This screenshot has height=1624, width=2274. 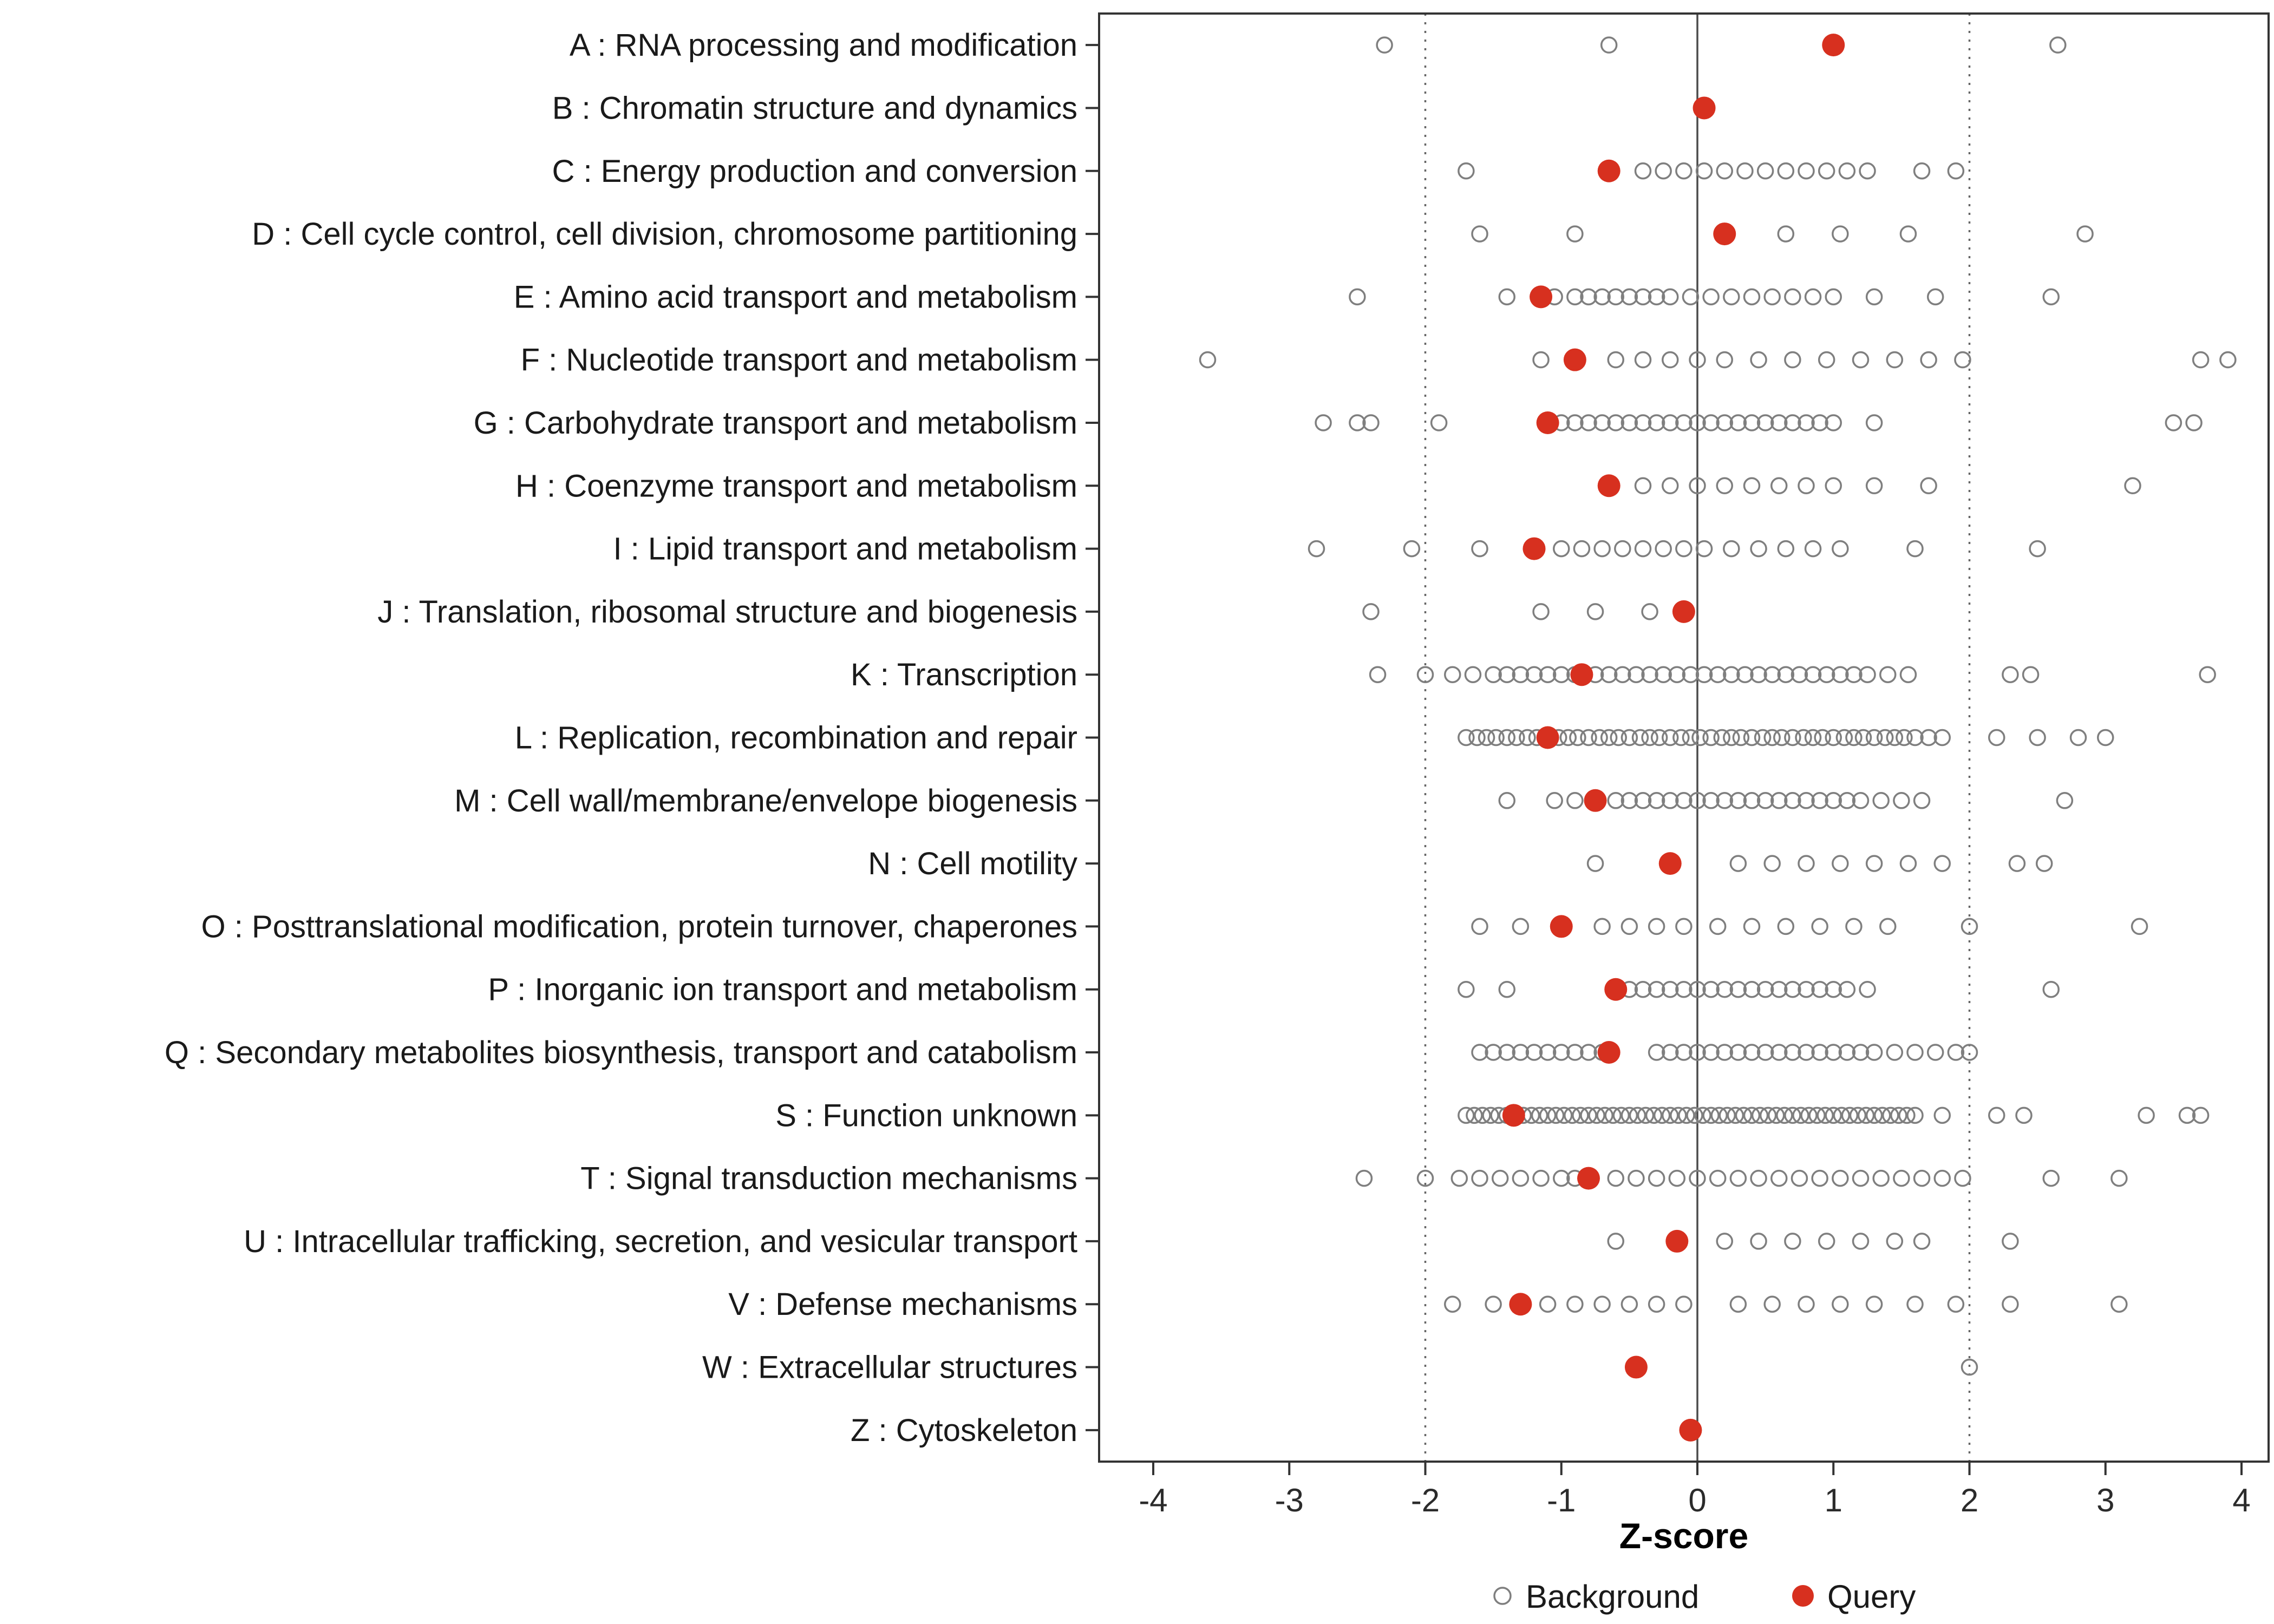 I want to click on x-axis-title: Z-score, so click(x=1684, y=1536).